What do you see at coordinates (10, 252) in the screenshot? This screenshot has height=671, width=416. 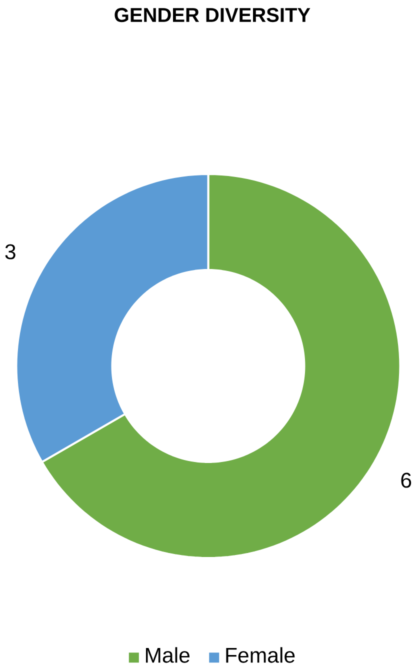 I see `data-label: 3` at bounding box center [10, 252].